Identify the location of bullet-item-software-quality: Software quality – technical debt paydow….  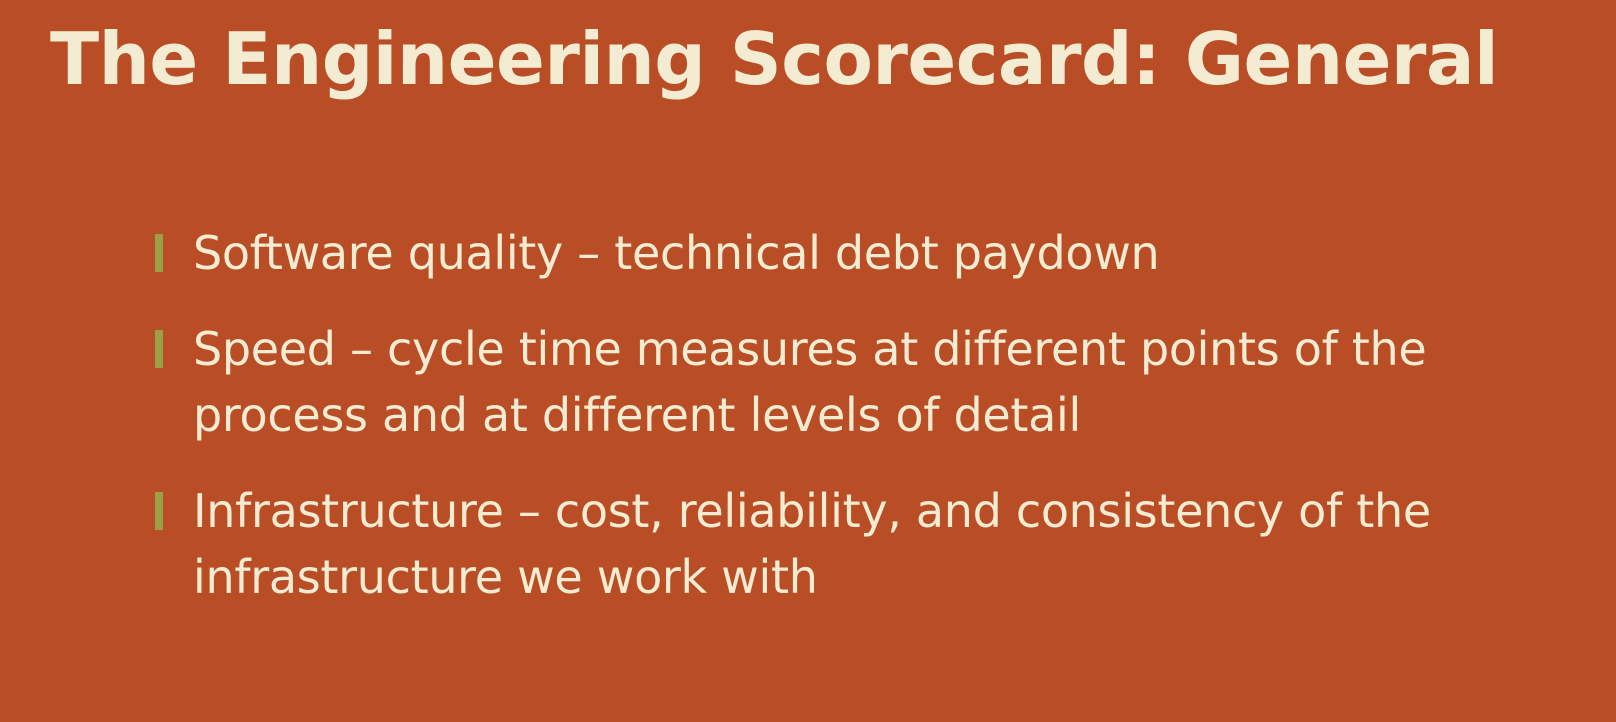
(855, 253).